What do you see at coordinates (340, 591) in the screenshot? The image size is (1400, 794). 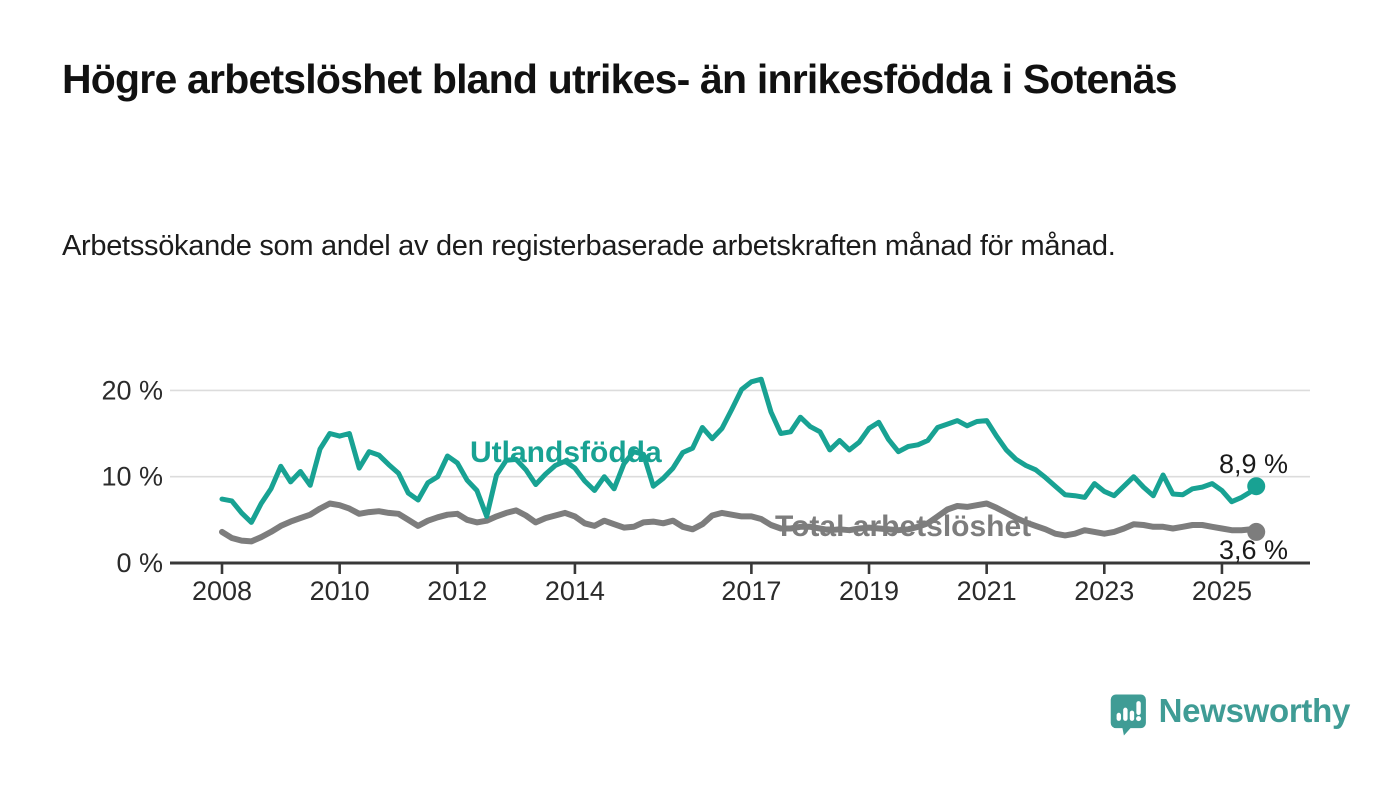 I see `x-tick-label: 2010` at bounding box center [340, 591].